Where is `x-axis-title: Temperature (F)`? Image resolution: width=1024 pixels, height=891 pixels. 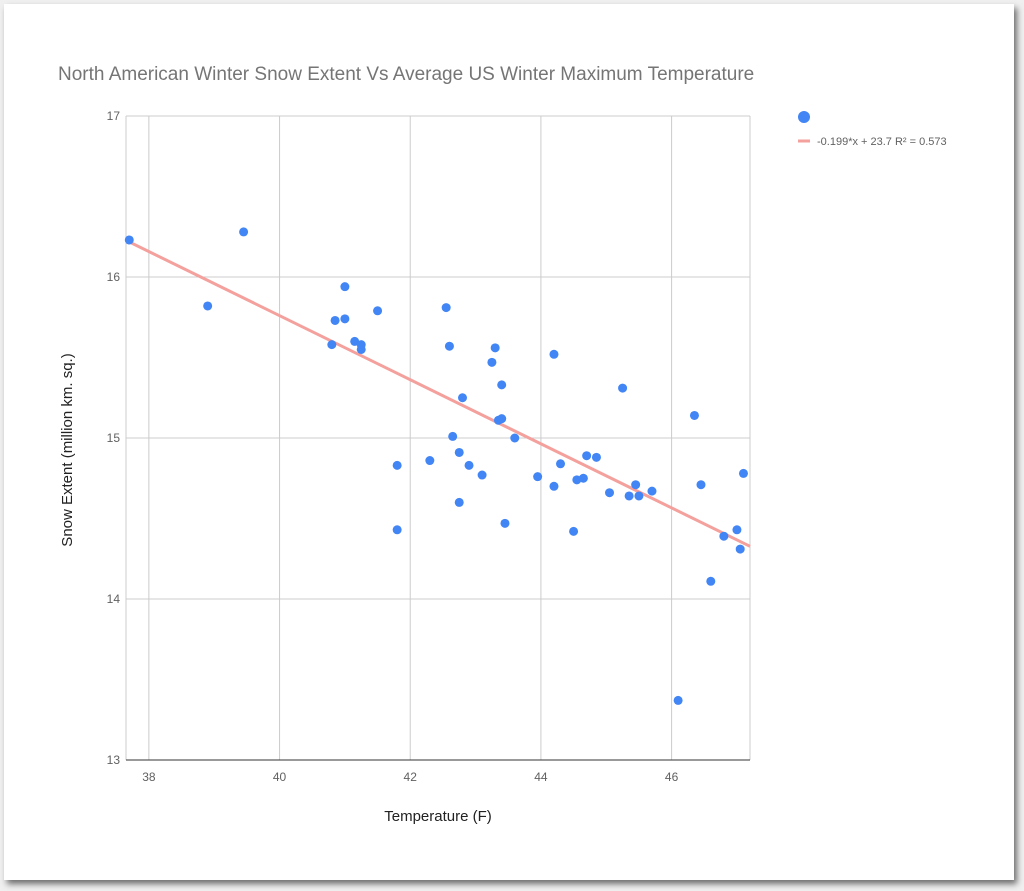
x-axis-title: Temperature (F) is located at coordinates (438, 816).